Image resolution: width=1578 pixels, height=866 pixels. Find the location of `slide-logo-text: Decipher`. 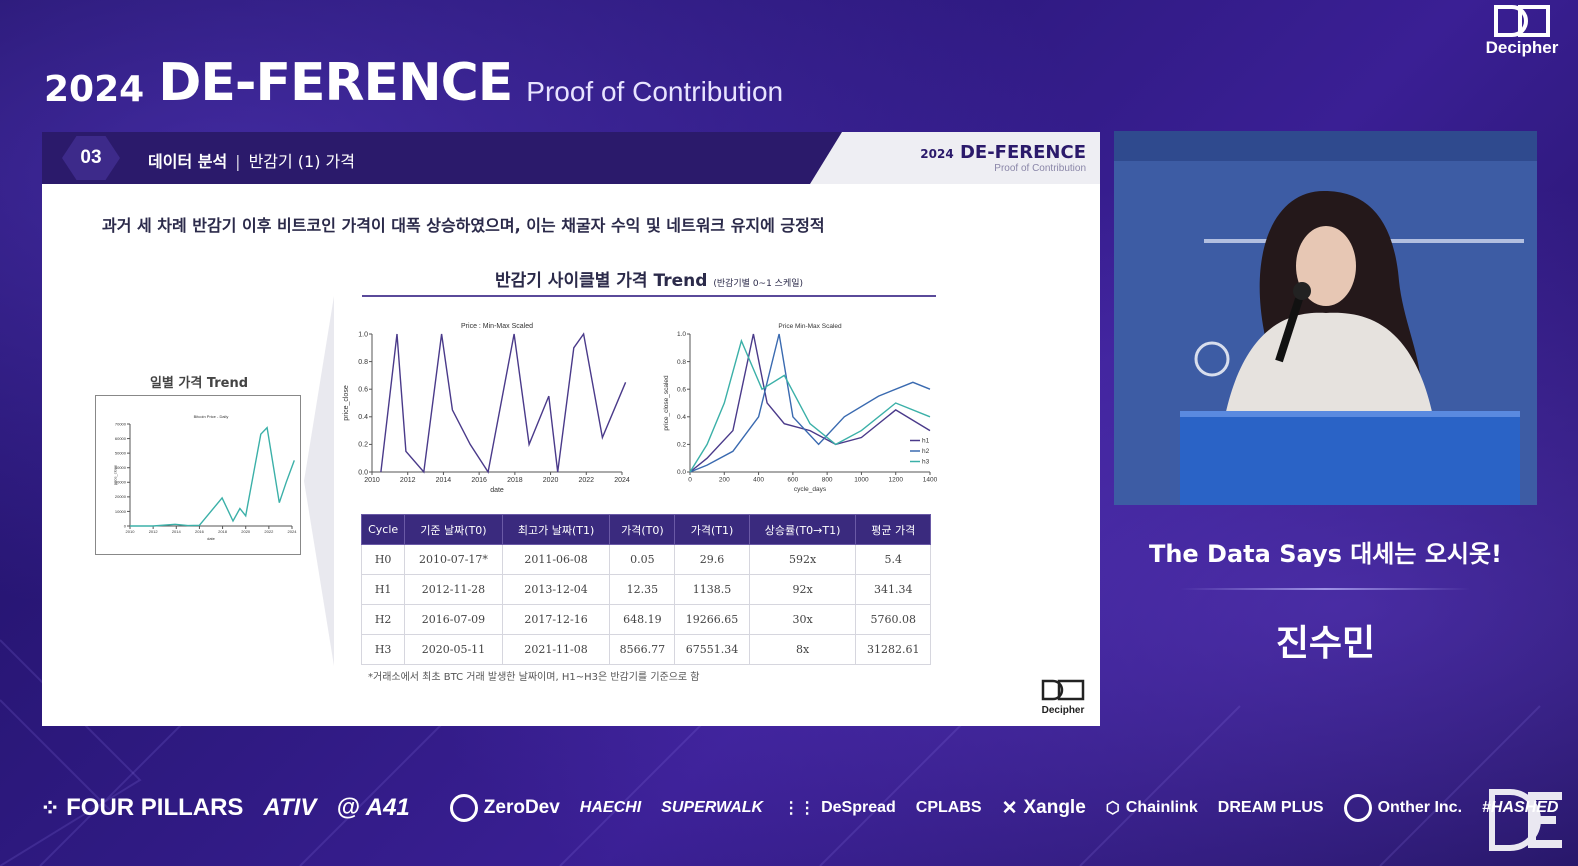

slide-logo-text: Decipher is located at coordinates (1063, 710).